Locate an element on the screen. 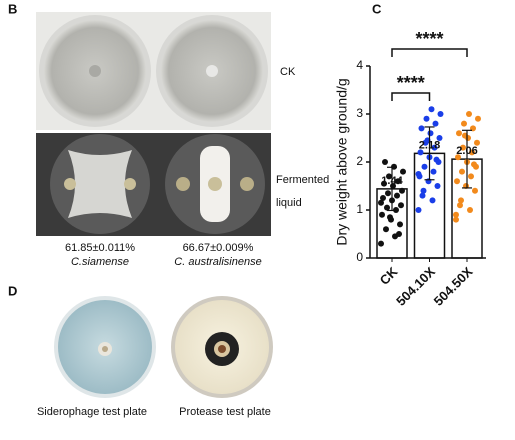 The height and width of the screenshot is (440, 515). caption: Siderophage test plate is located at coordinates (92, 412).